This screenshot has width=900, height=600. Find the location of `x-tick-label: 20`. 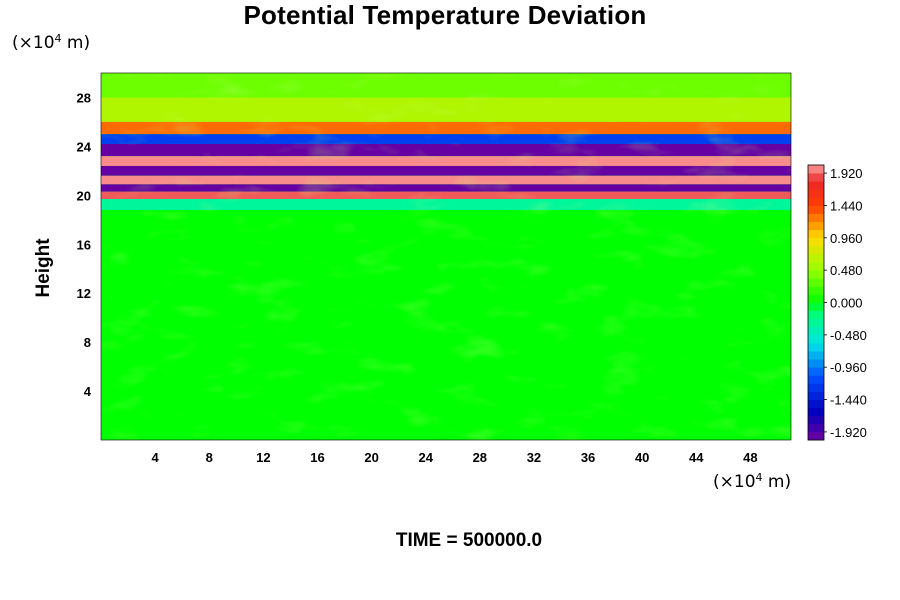

x-tick-label: 20 is located at coordinates (371, 457).